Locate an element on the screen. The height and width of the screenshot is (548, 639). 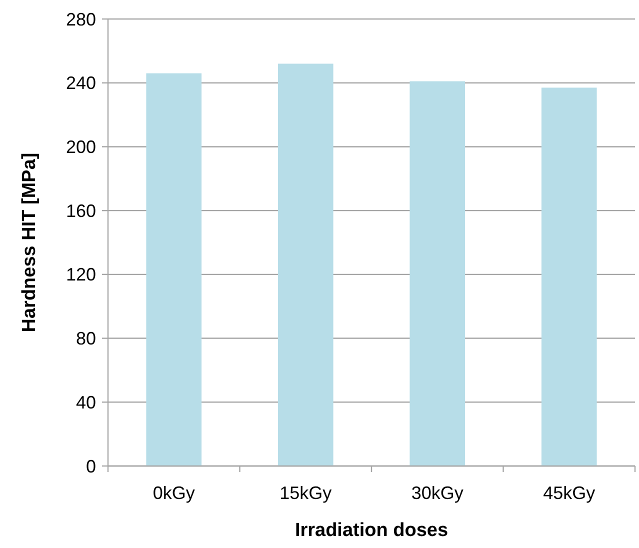
y-tick-label: 200 is located at coordinates (81, 147).